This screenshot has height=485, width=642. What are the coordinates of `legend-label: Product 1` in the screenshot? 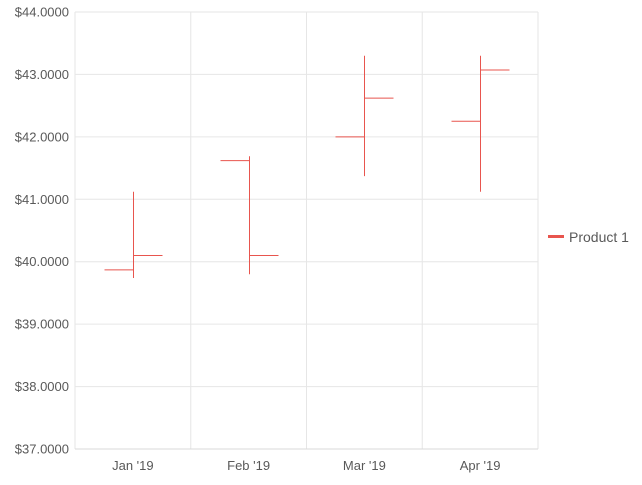 It's located at (599, 237).